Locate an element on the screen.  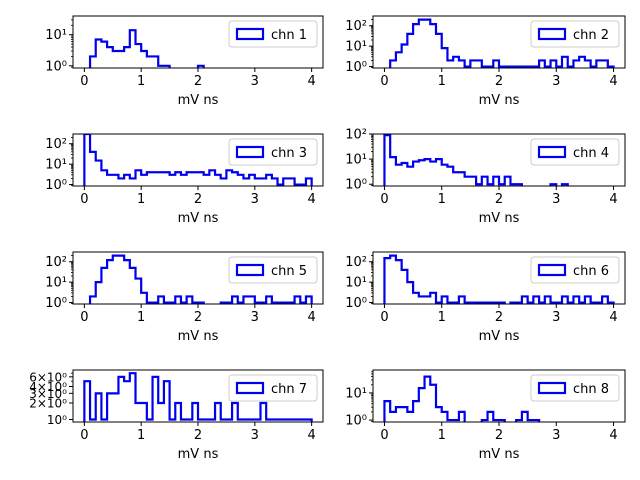
legend-label: chn 4 is located at coordinates (591, 153).